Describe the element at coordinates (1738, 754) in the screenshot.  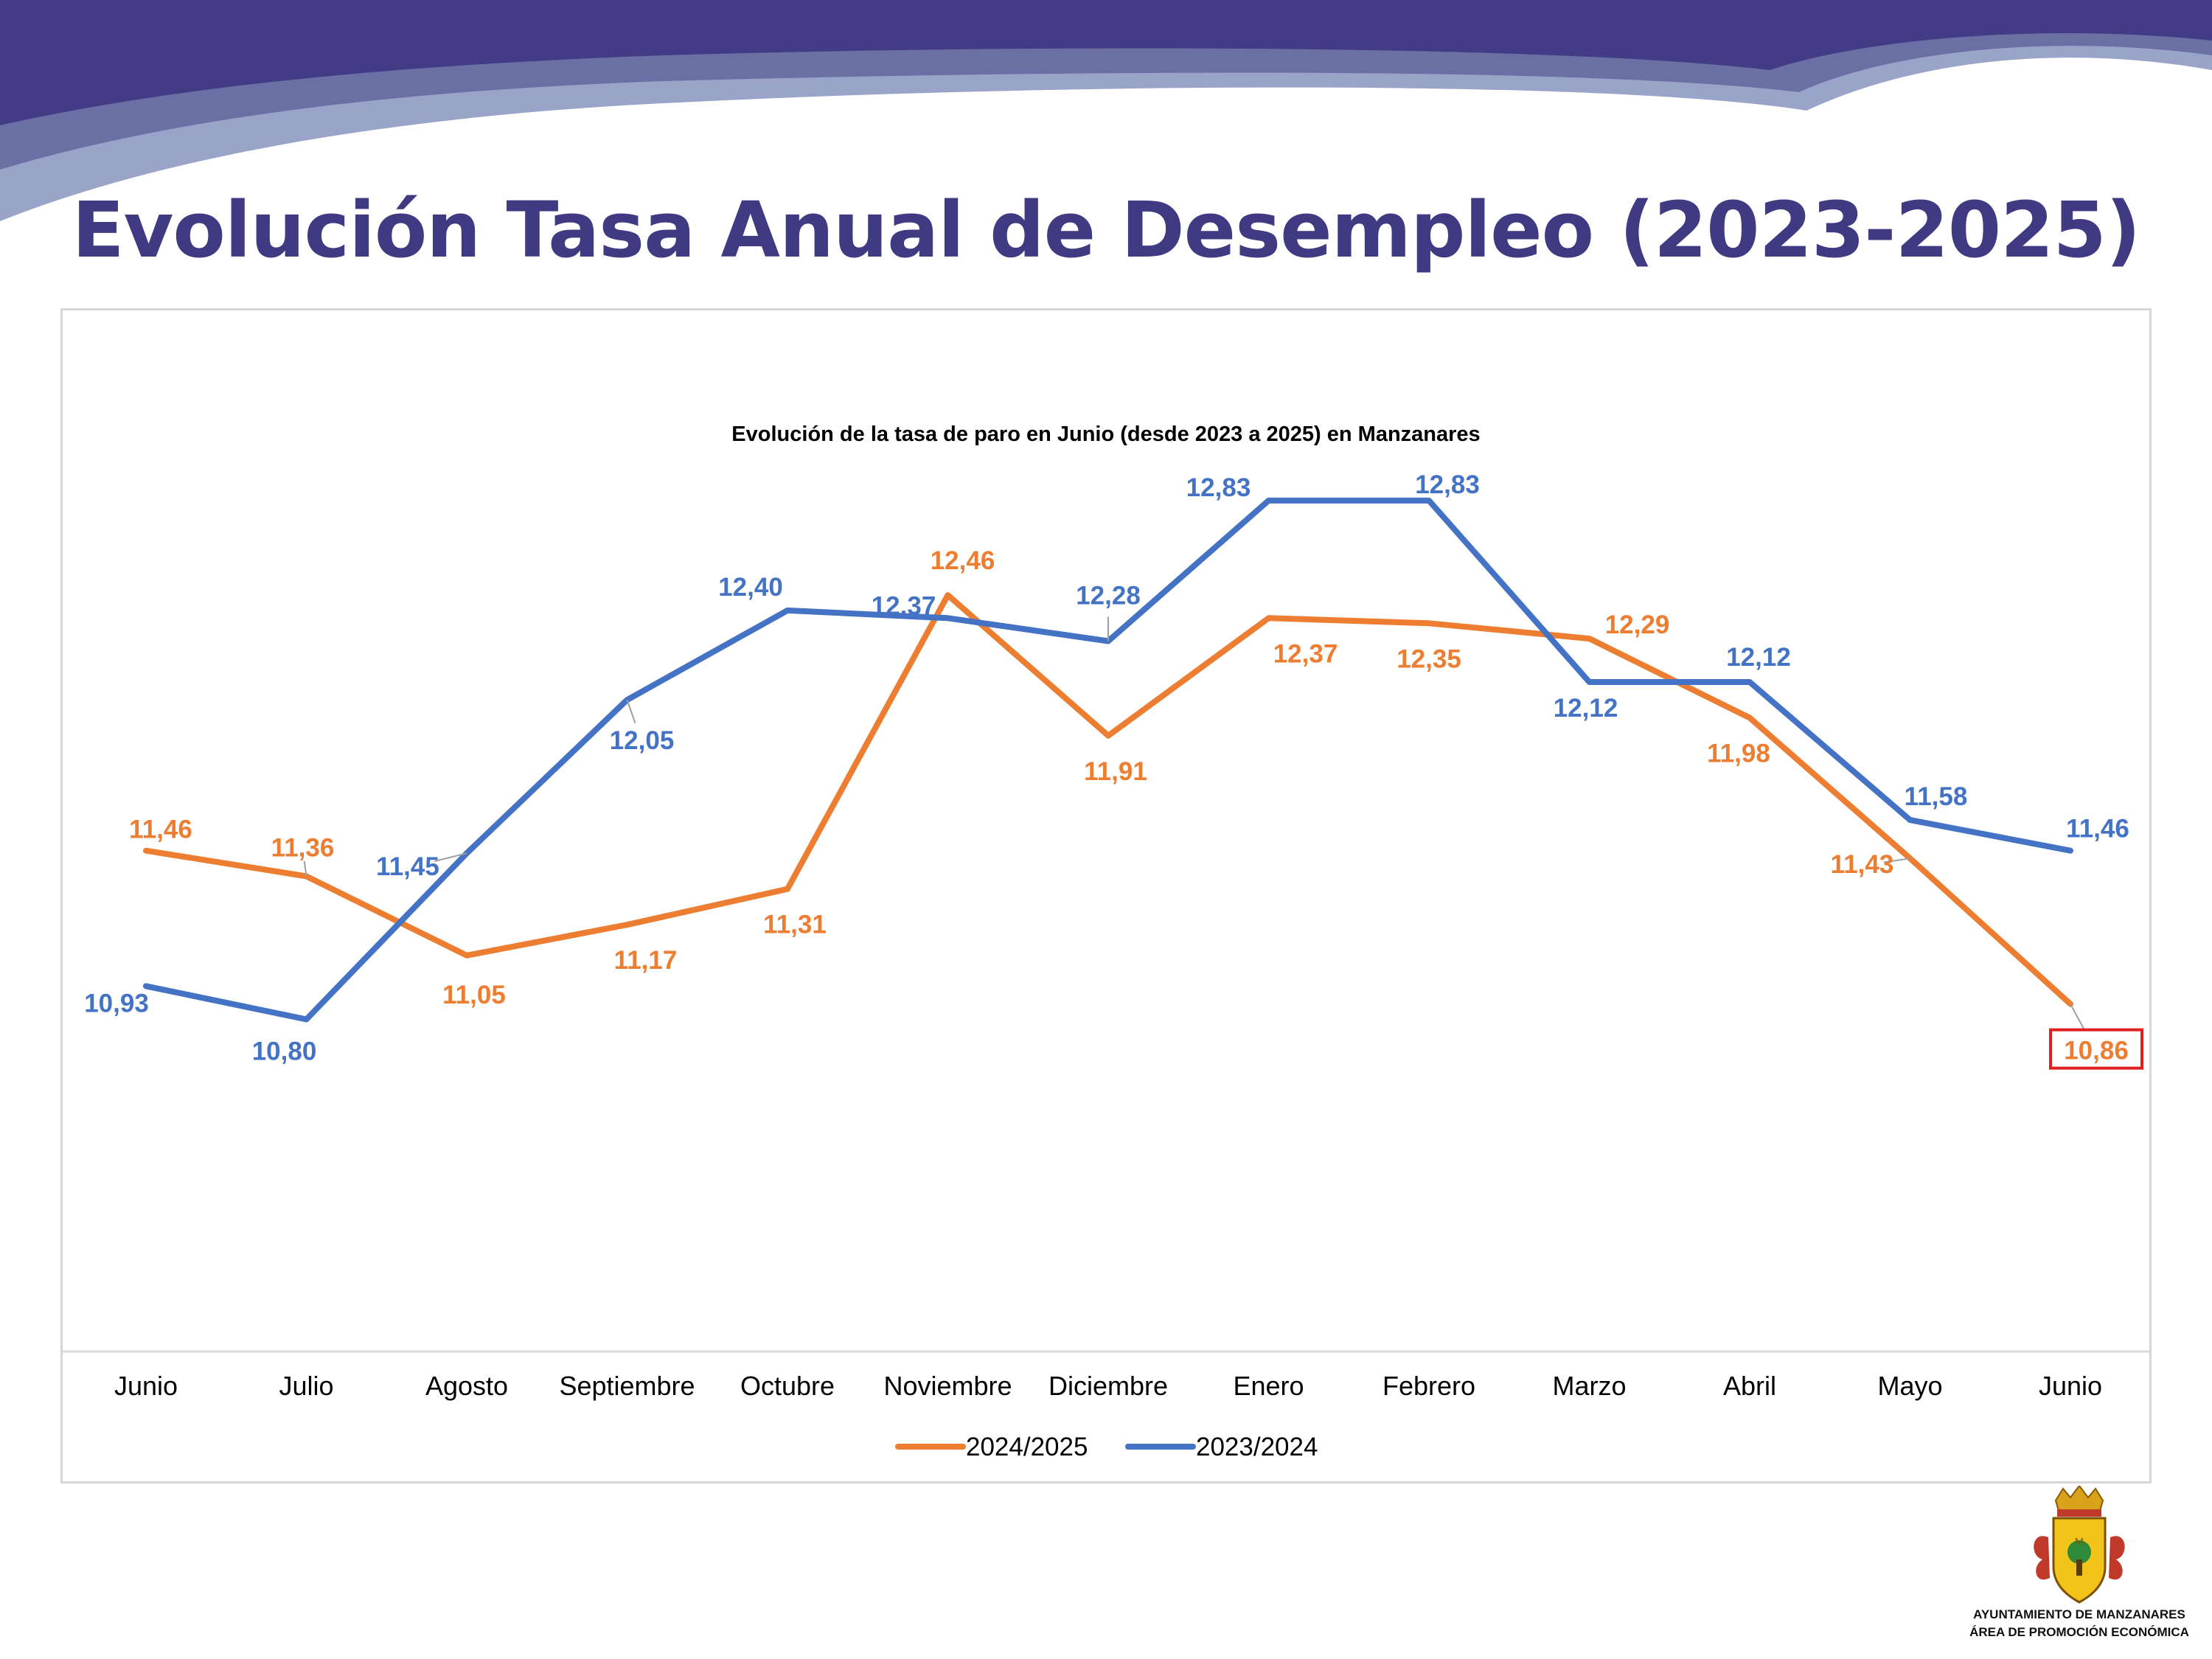
I see `data-label: 11,98` at that location.